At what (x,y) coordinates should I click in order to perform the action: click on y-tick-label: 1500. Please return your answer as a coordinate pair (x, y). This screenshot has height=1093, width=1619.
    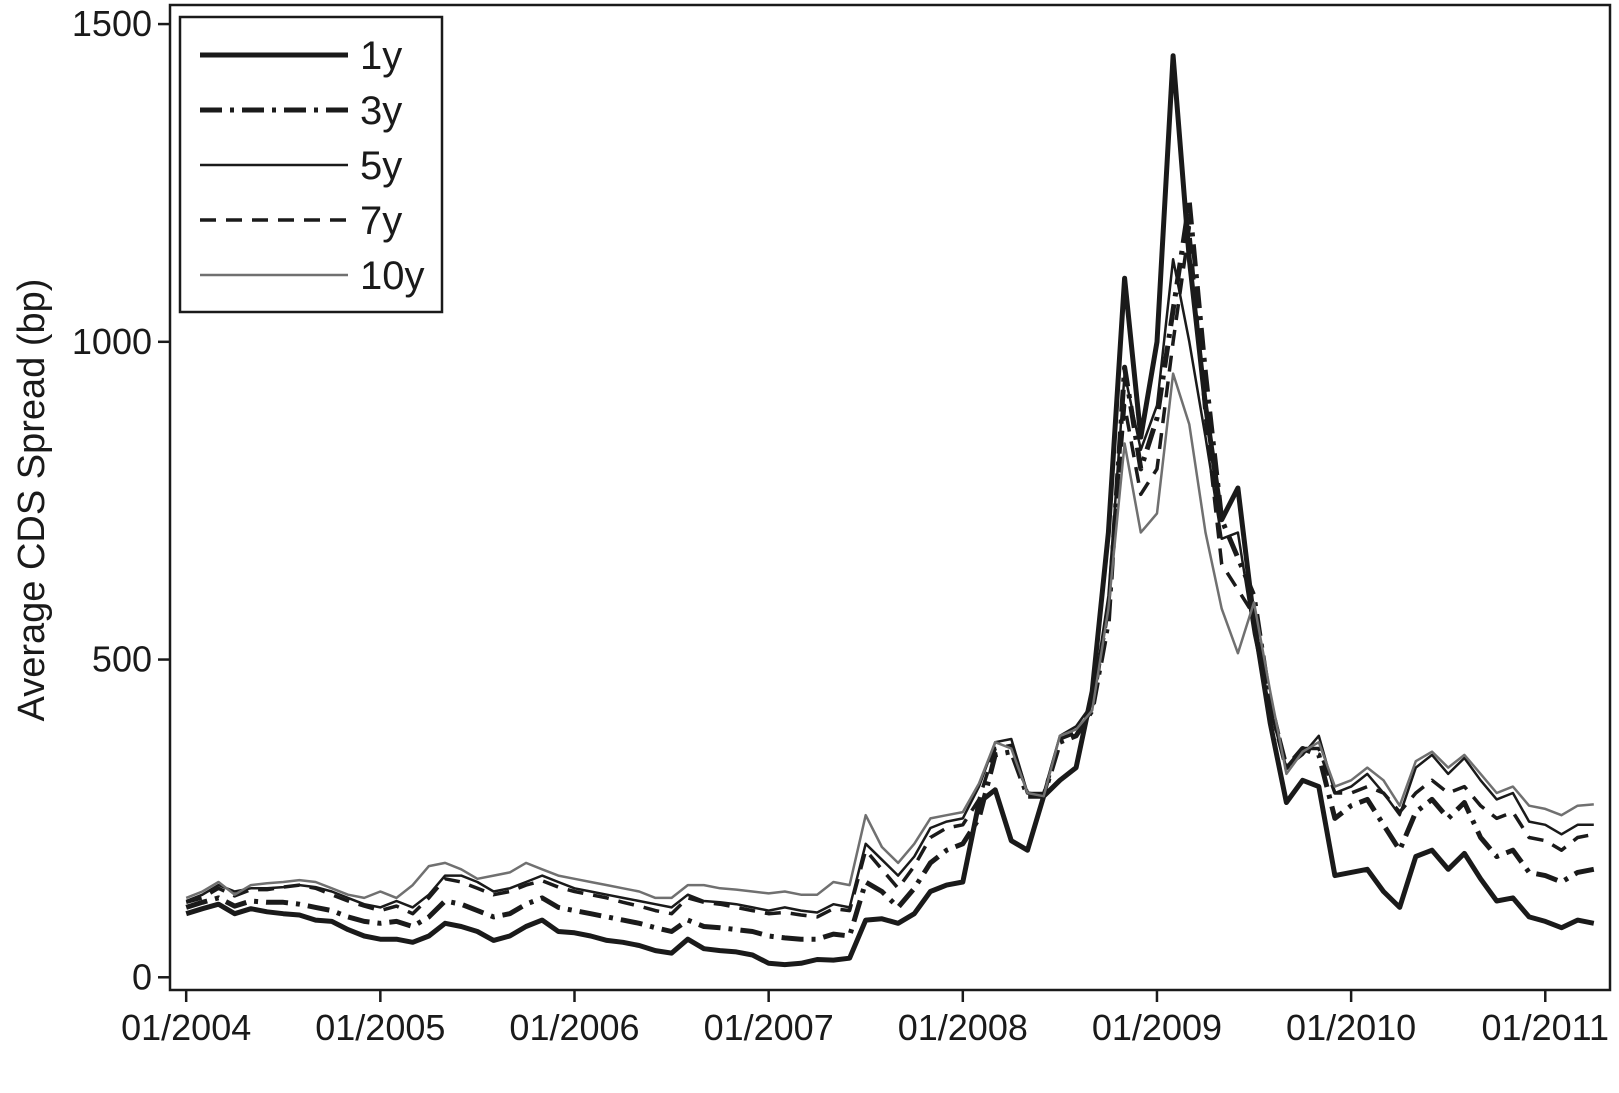
    Looking at the image, I should click on (112, 23).